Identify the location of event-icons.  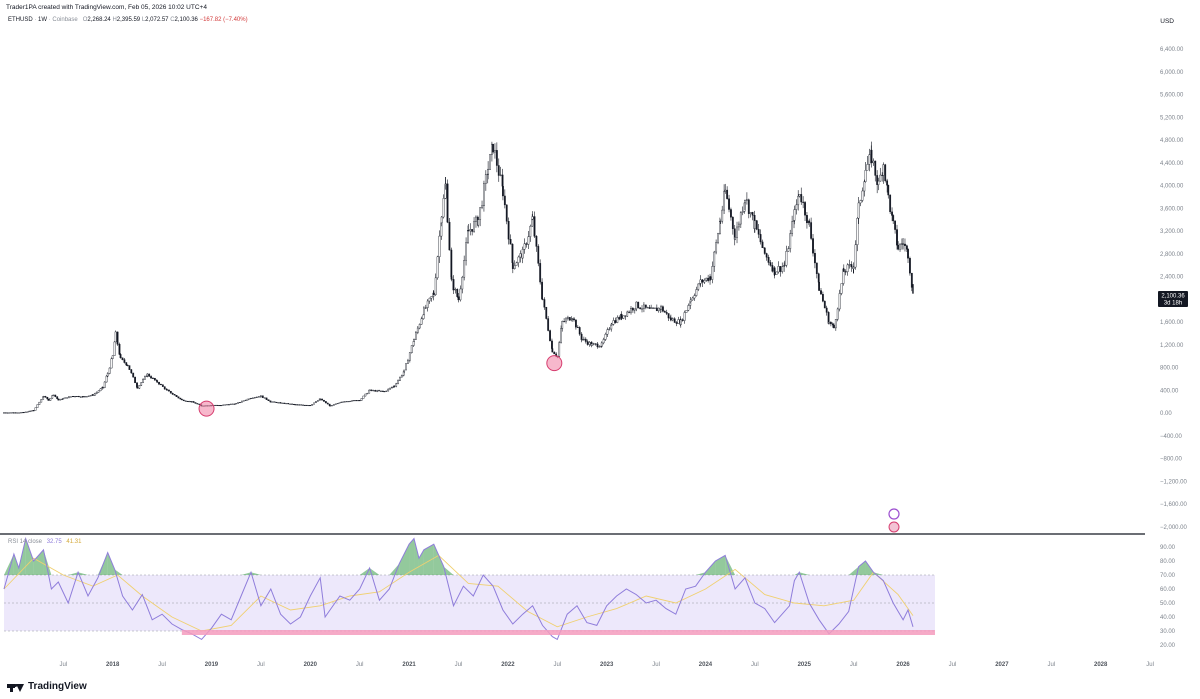
(894, 520).